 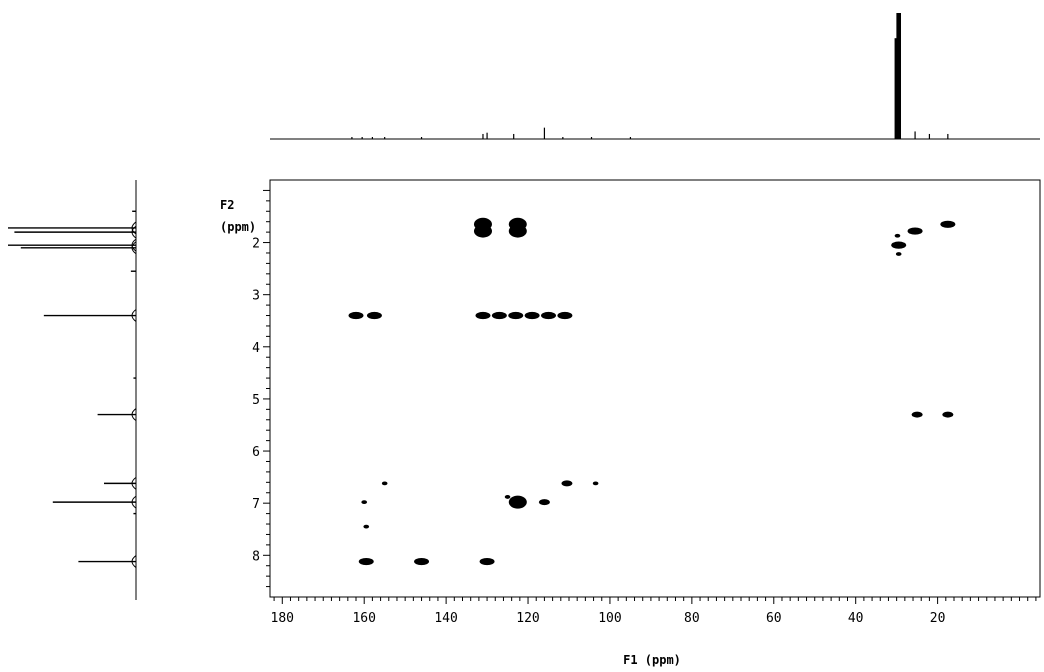 I want to click on left-projection-trace, so click(x=72, y=390).